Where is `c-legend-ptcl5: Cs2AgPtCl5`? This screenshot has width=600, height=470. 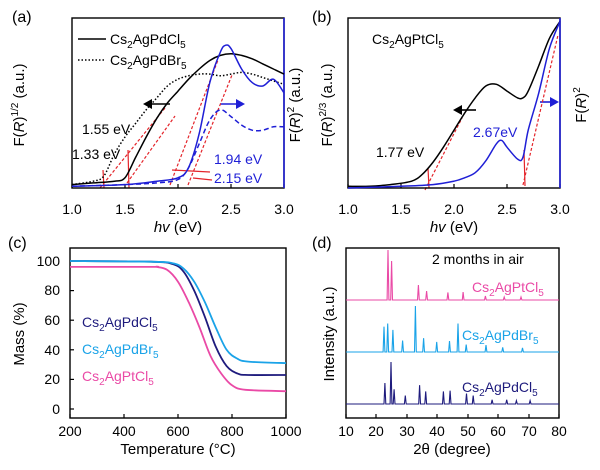 c-legend-ptcl5: Cs2AgPtCl5 is located at coordinates (118, 378).